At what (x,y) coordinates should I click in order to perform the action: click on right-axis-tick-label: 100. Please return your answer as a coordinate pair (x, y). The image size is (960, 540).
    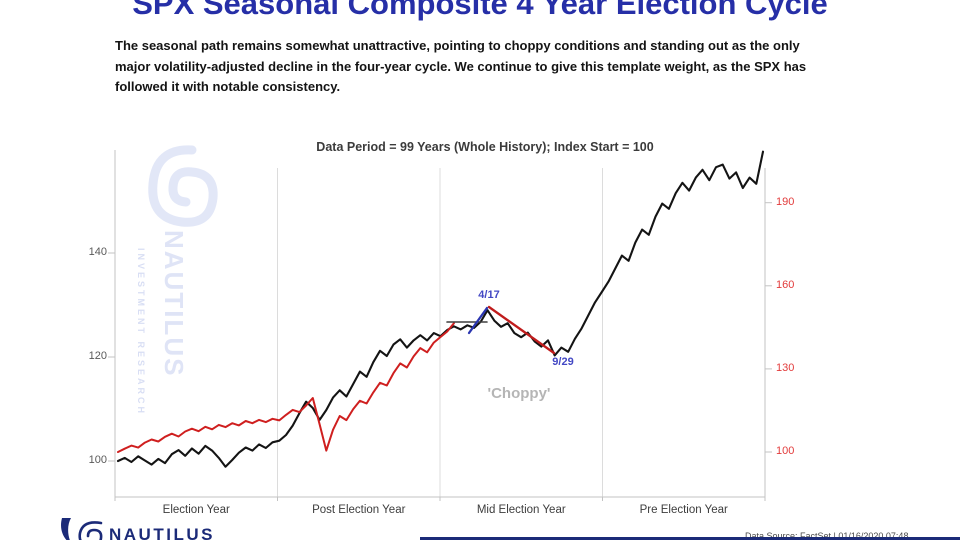
    Looking at the image, I should click on (785, 451).